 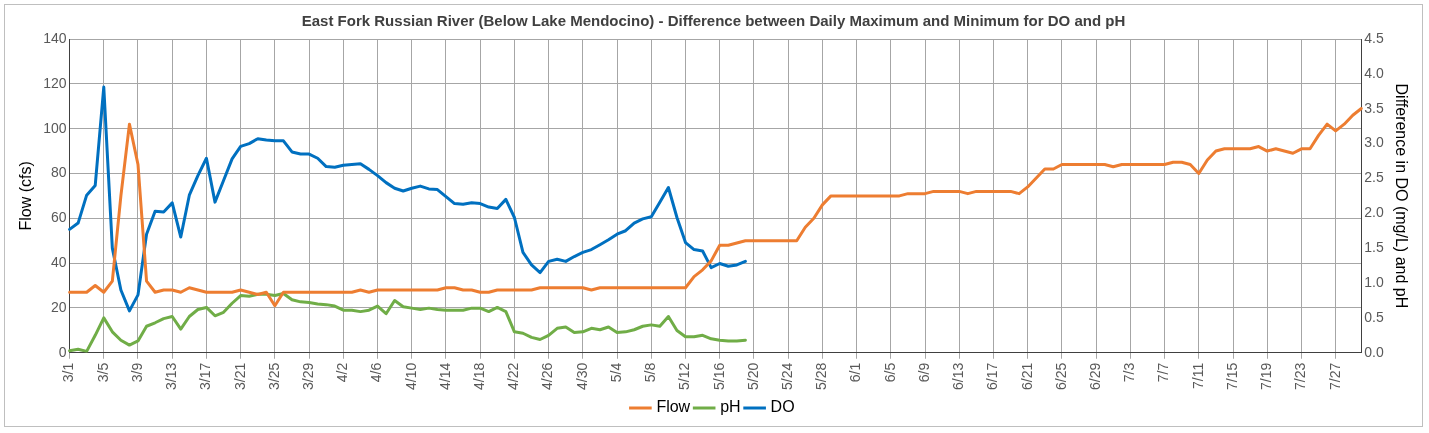 What do you see at coordinates (1374, 37) in the screenshot?
I see `y2-tick-label: 4.5` at bounding box center [1374, 37].